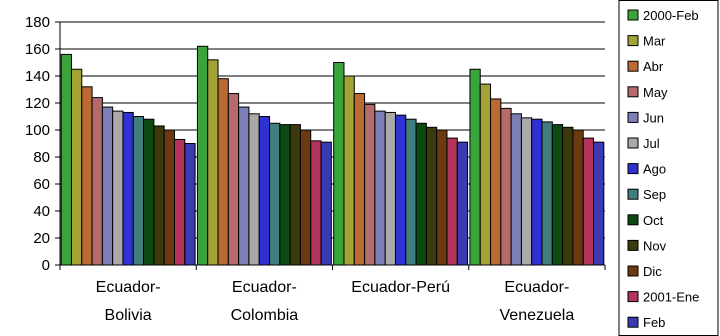 The image size is (720, 336). I want to click on legend-label: 2001-Ene, so click(671, 297).